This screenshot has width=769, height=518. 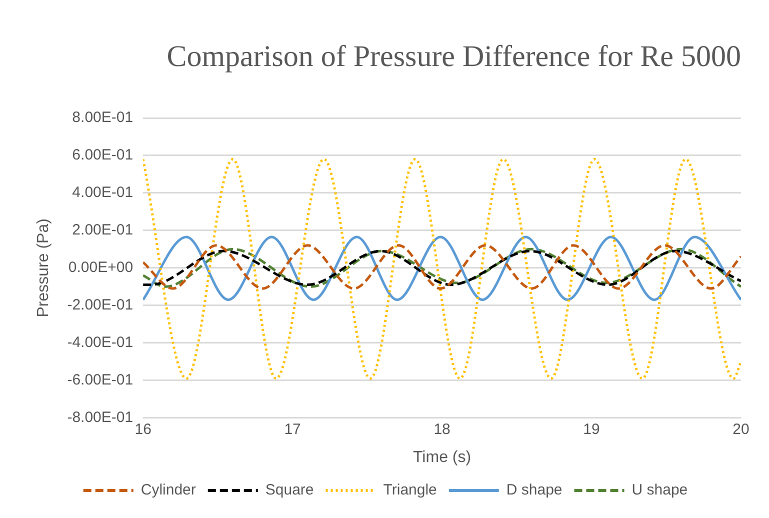 What do you see at coordinates (410, 490) in the screenshot?
I see `legend-label: Triangle` at bounding box center [410, 490].